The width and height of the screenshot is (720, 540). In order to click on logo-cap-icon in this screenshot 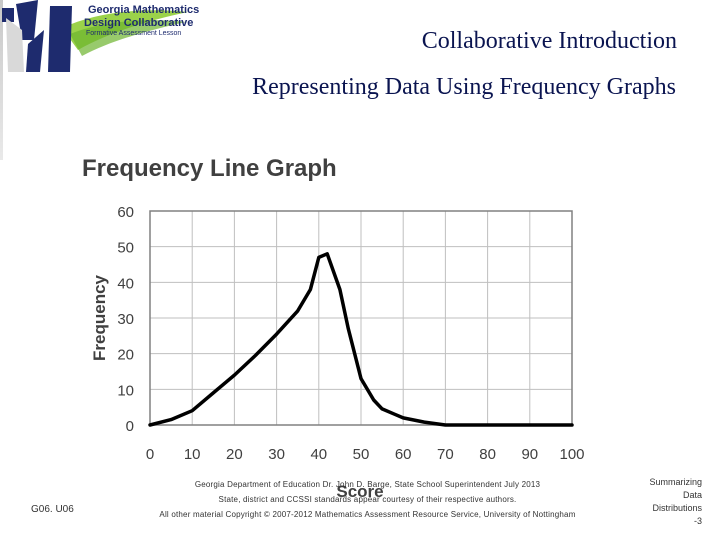, I will do `click(8, 15)`.